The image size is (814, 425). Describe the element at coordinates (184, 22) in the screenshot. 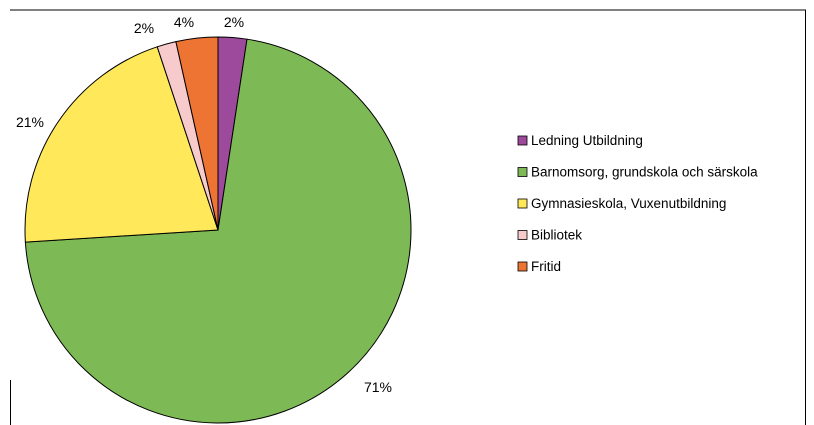

I see `slice-label-5: 4%` at that location.